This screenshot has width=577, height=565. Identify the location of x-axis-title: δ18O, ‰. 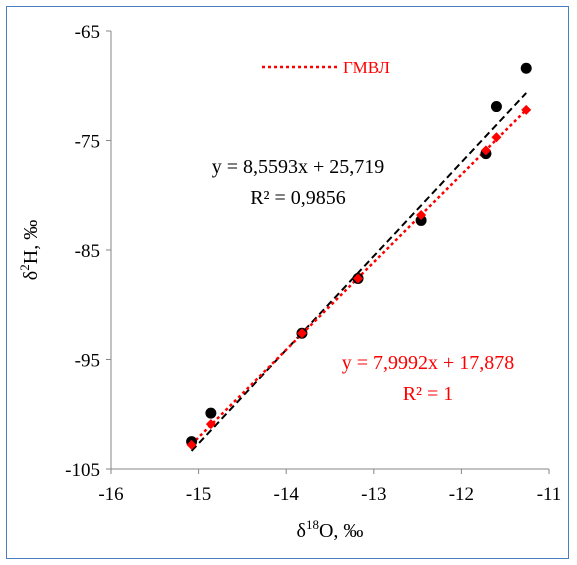
(330, 529).